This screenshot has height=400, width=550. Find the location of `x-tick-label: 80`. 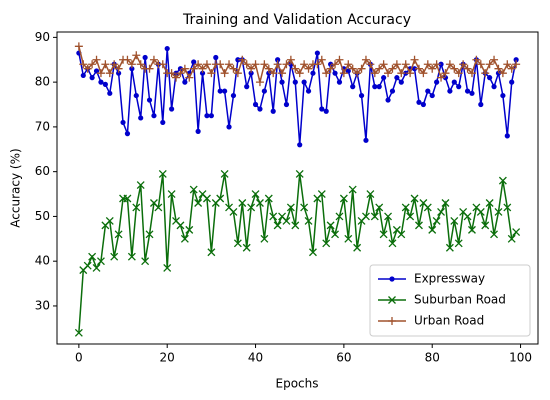

x-tick-label: 80 is located at coordinates (432, 358).